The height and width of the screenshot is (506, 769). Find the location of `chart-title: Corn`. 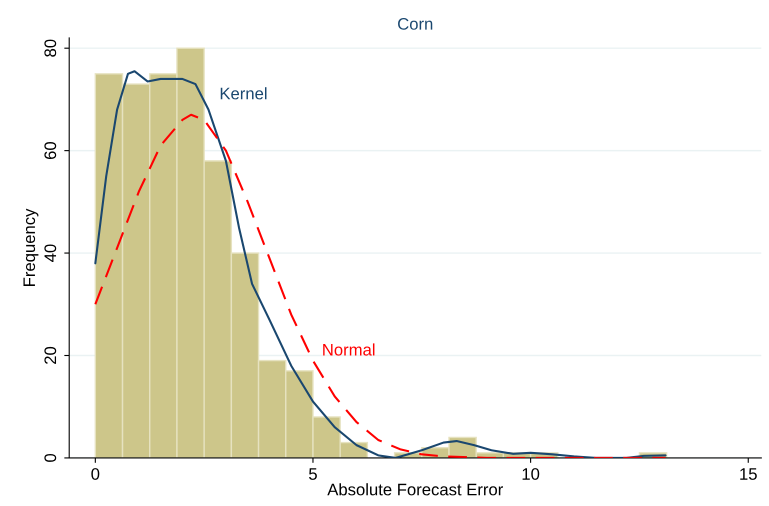

chart-title: Corn is located at coordinates (415, 24).